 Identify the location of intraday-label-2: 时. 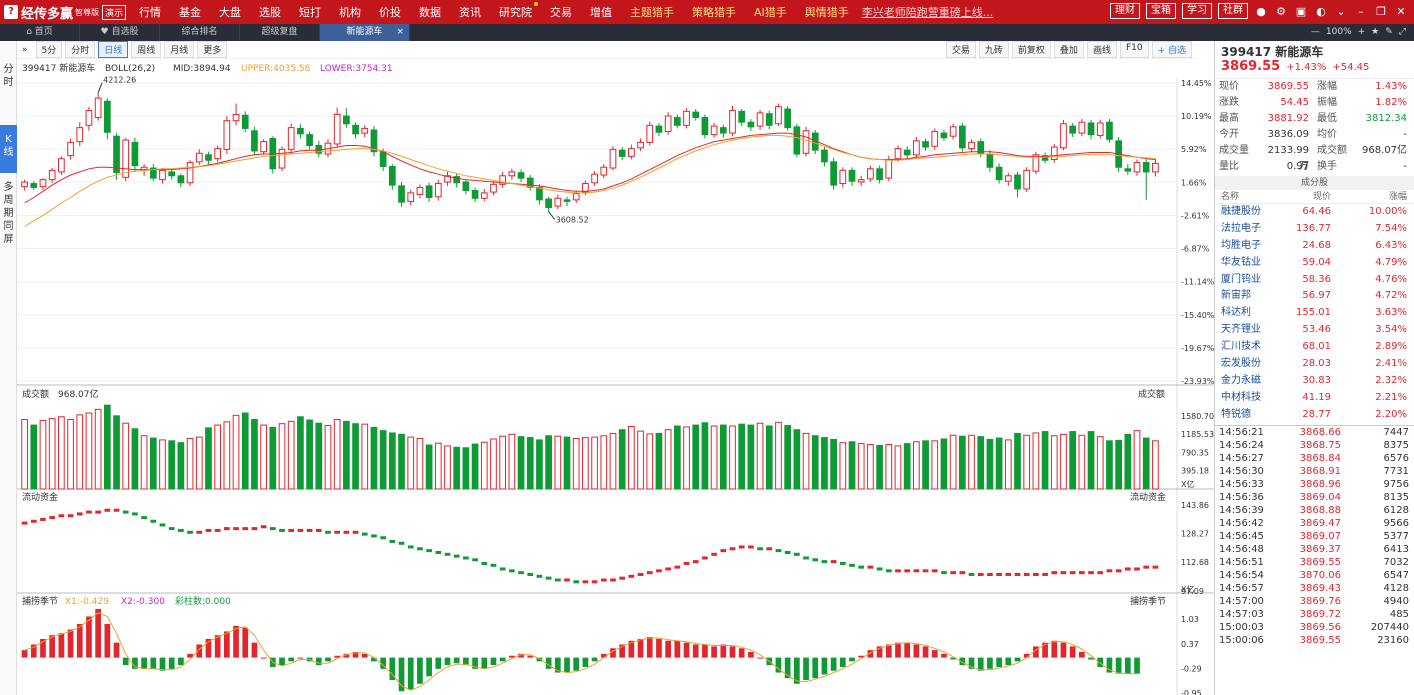
(8, 82).